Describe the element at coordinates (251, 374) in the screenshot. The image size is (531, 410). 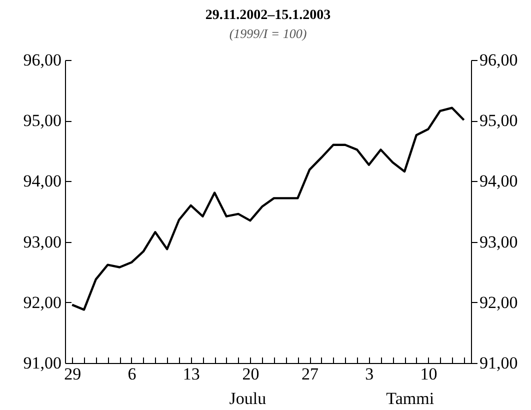
I see `x-tick-label: 20` at that location.